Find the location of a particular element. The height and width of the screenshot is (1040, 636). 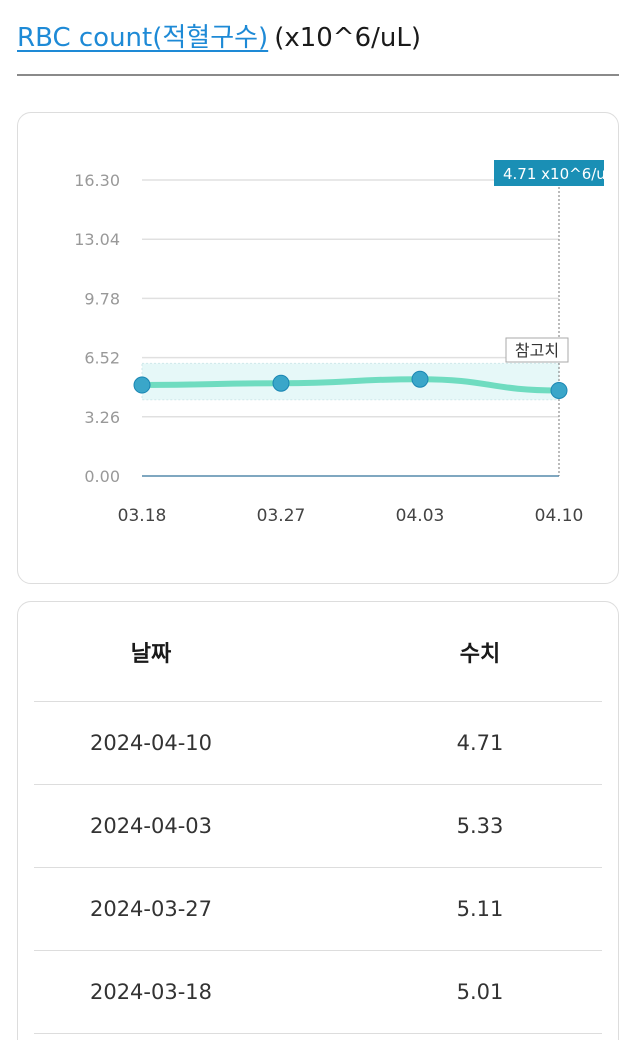

y-tick-label: 6.52 is located at coordinates (102, 358).